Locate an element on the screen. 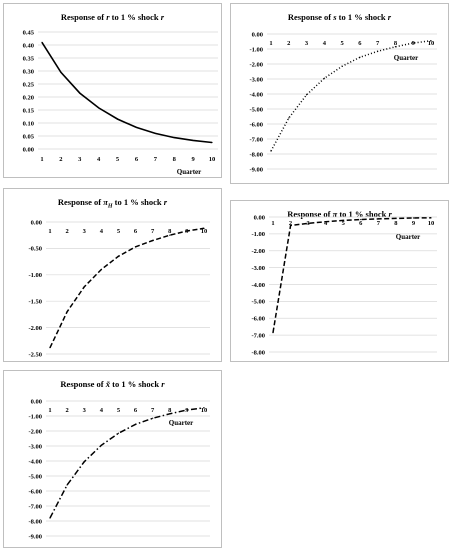  y-tick-label: 0.05 is located at coordinates (29, 136).